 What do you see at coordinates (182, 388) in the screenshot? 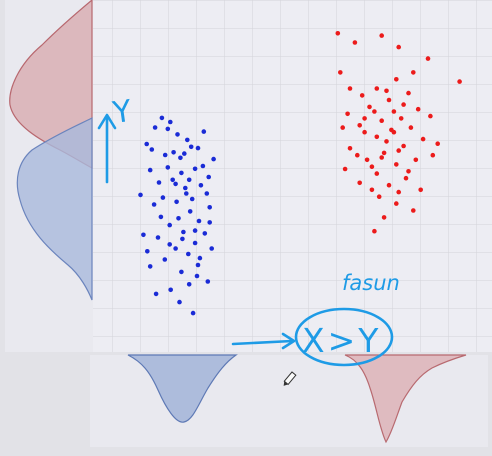
I see `x-marginal-blue` at bounding box center [182, 388].